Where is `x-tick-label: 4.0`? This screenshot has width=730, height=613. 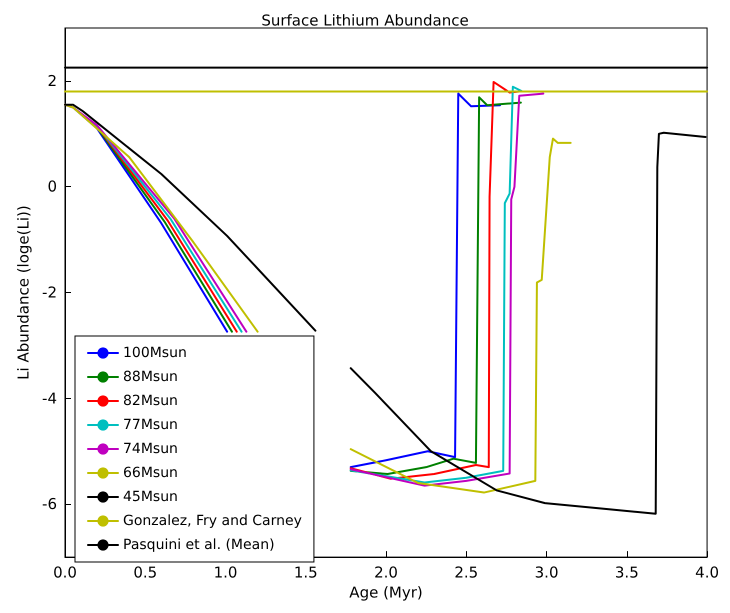 x-tick-label: 4.0 is located at coordinates (707, 573).